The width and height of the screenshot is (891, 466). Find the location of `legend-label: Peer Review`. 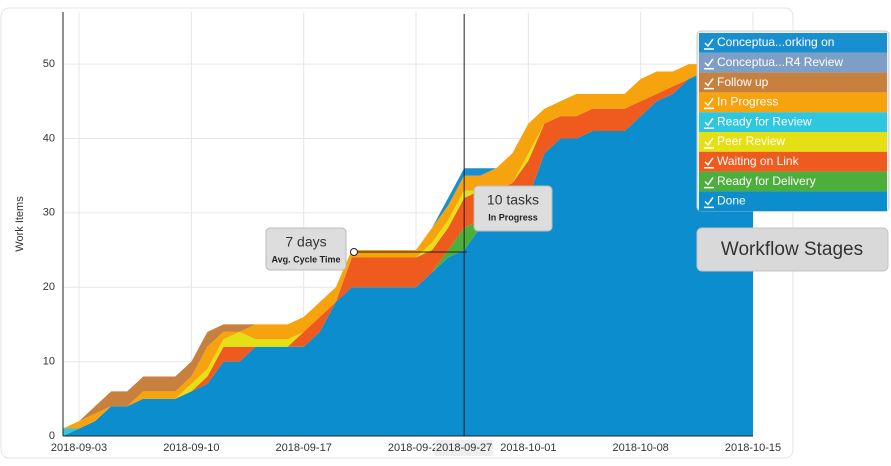

legend-label: Peer Review is located at coordinates (751, 141).